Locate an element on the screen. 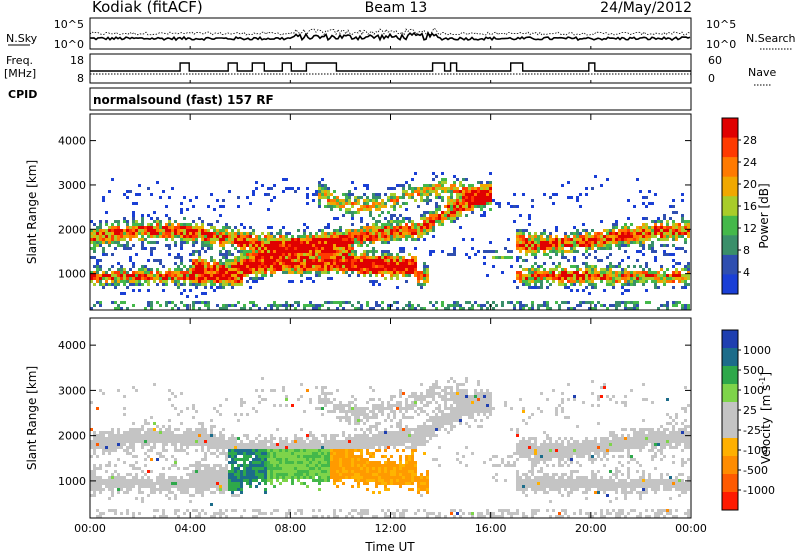  colorbar-tick-label: -500 is located at coordinates (755, 470).